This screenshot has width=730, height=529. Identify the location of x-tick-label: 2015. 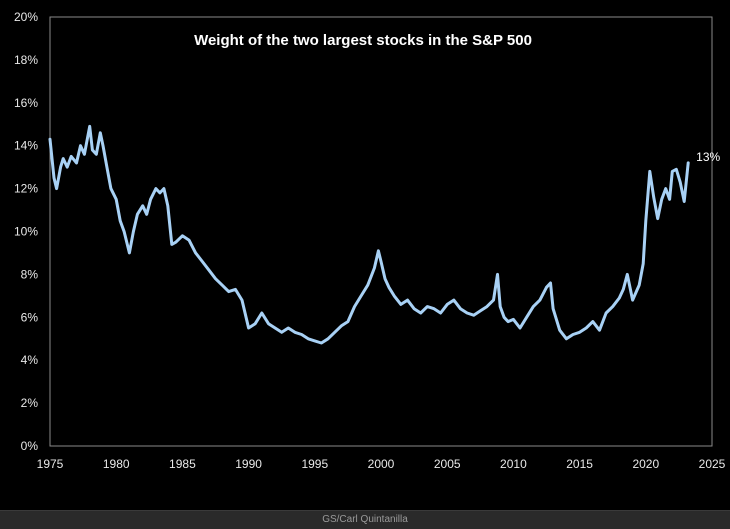
(579, 464).